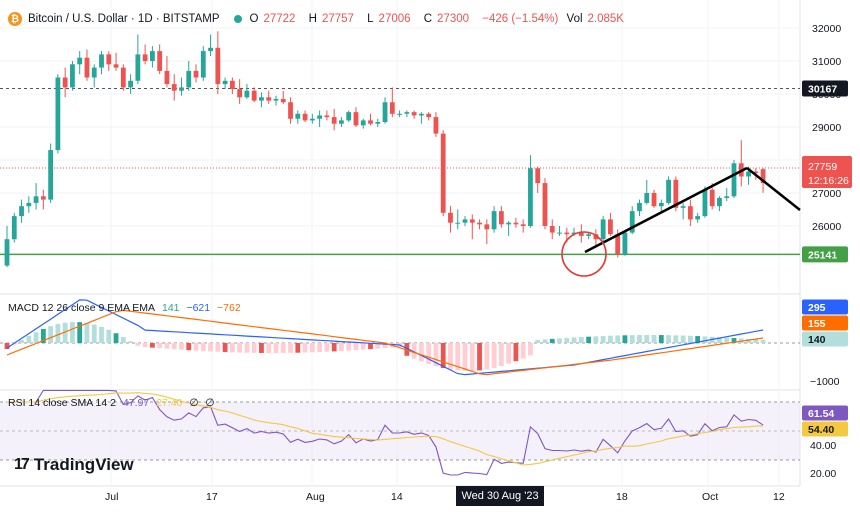 This screenshot has width=860, height=517. Describe the element at coordinates (124, 19) in the screenshot. I see `symbol-title: Bitcoin / U.S. Dollar · 1D · BITSTAMP` at that location.